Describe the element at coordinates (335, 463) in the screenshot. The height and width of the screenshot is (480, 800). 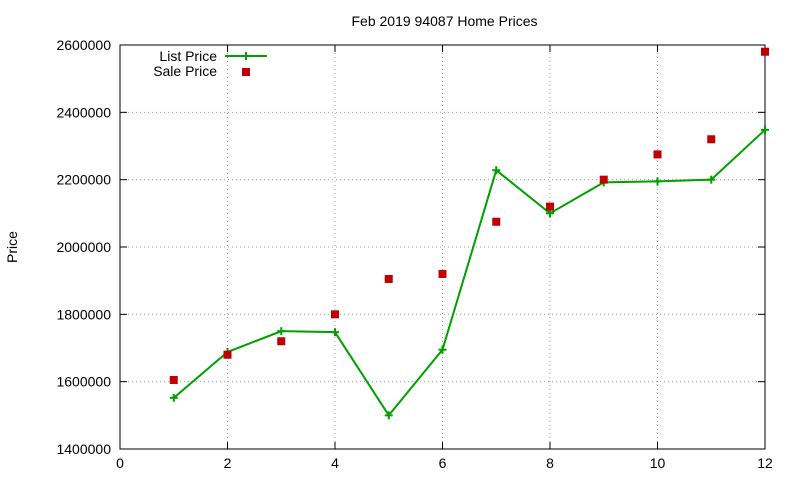
I see `x-tick-label: 4` at that location.